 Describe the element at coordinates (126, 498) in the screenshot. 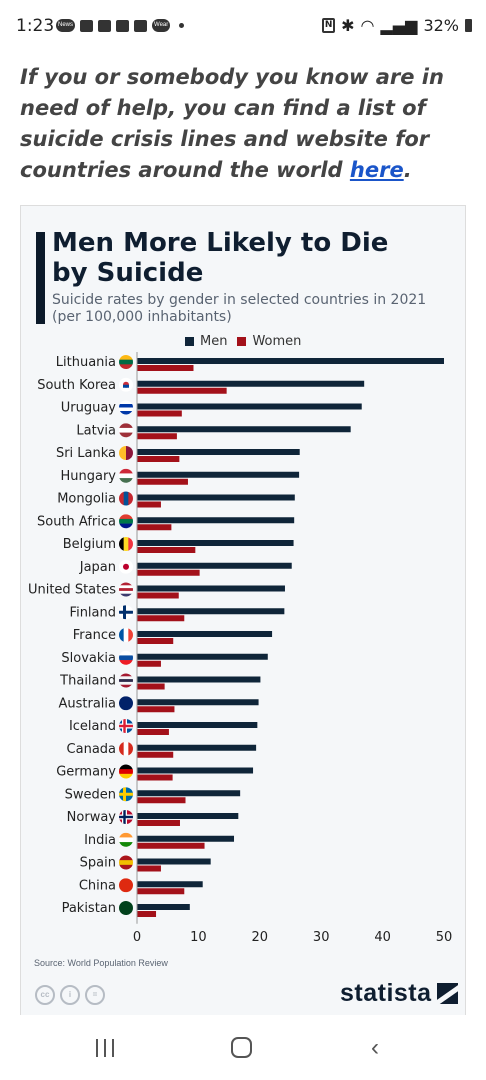

I see `flag-mn-icon` at that location.